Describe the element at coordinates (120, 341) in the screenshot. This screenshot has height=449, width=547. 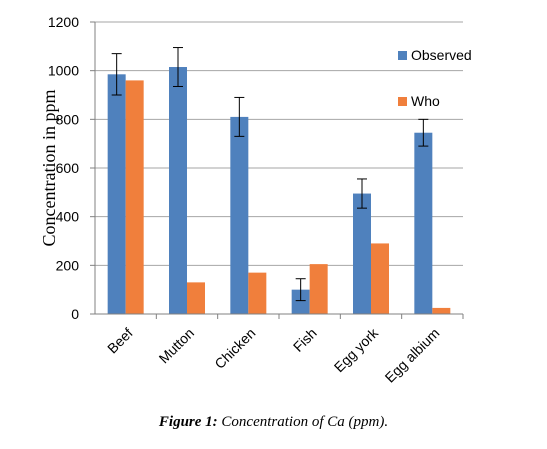
I see `x-tick-label: Beef` at that location.